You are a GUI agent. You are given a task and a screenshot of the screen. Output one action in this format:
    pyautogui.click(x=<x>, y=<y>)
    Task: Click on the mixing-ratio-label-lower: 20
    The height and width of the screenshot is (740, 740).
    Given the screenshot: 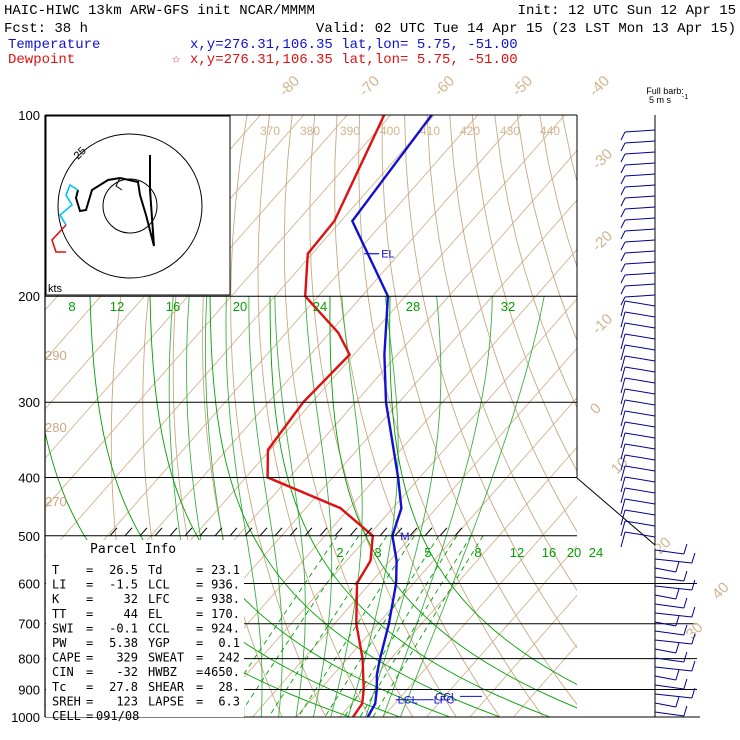 What is the action you would take?
    pyautogui.click(x=574, y=552)
    